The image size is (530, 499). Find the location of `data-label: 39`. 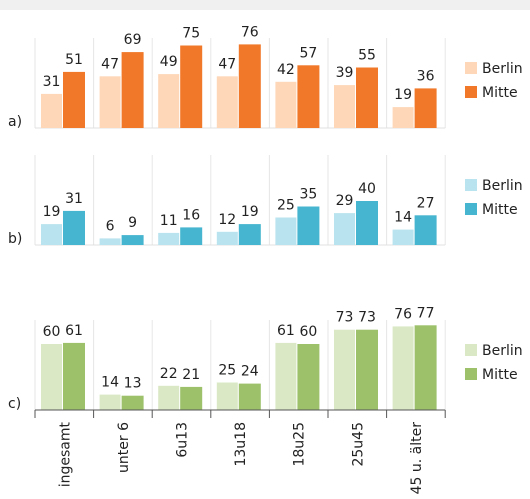

data-label: 39 is located at coordinates (345, 73).